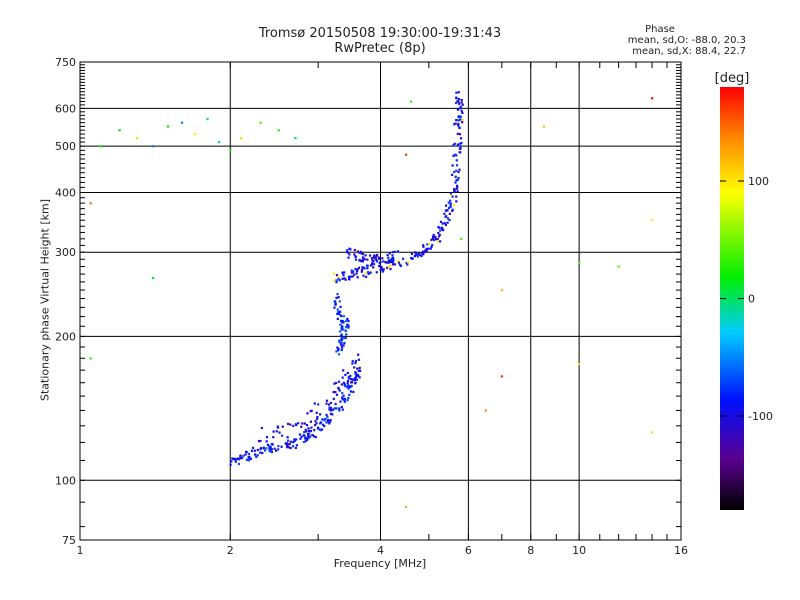 The height and width of the screenshot is (600, 800). I want to click on x-tick-label-2: 2, so click(230, 550).